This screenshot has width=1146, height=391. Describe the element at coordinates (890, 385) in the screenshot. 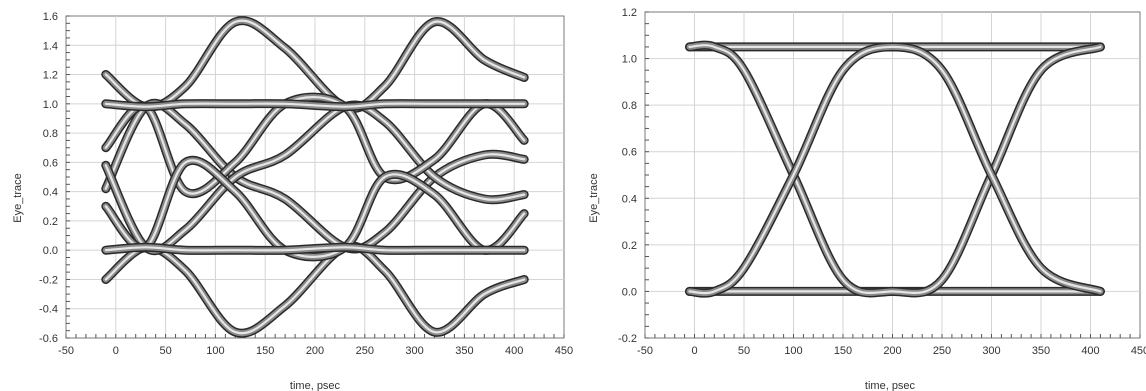

I see `x-axis-label-right: time, psec` at that location.